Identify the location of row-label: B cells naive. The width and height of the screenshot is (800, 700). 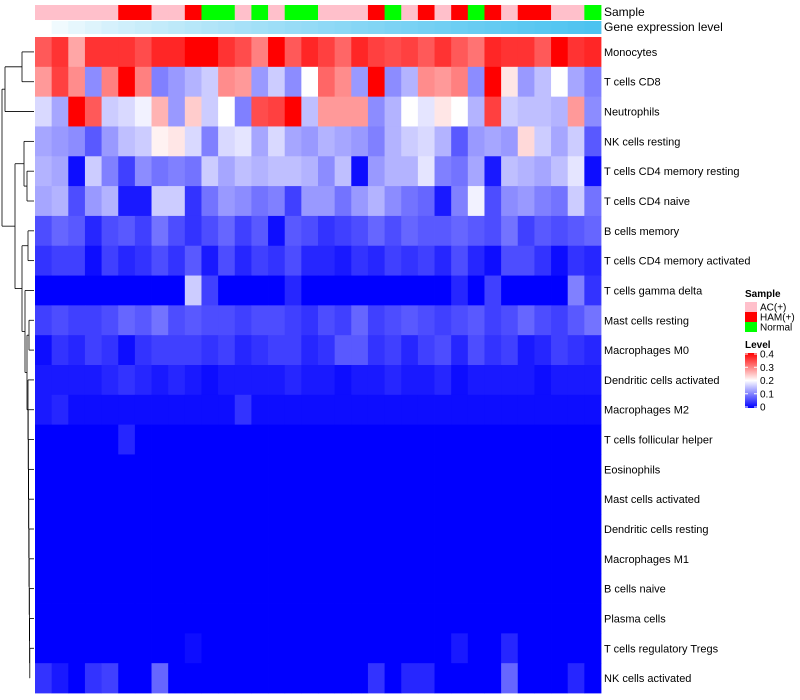
(635, 590).